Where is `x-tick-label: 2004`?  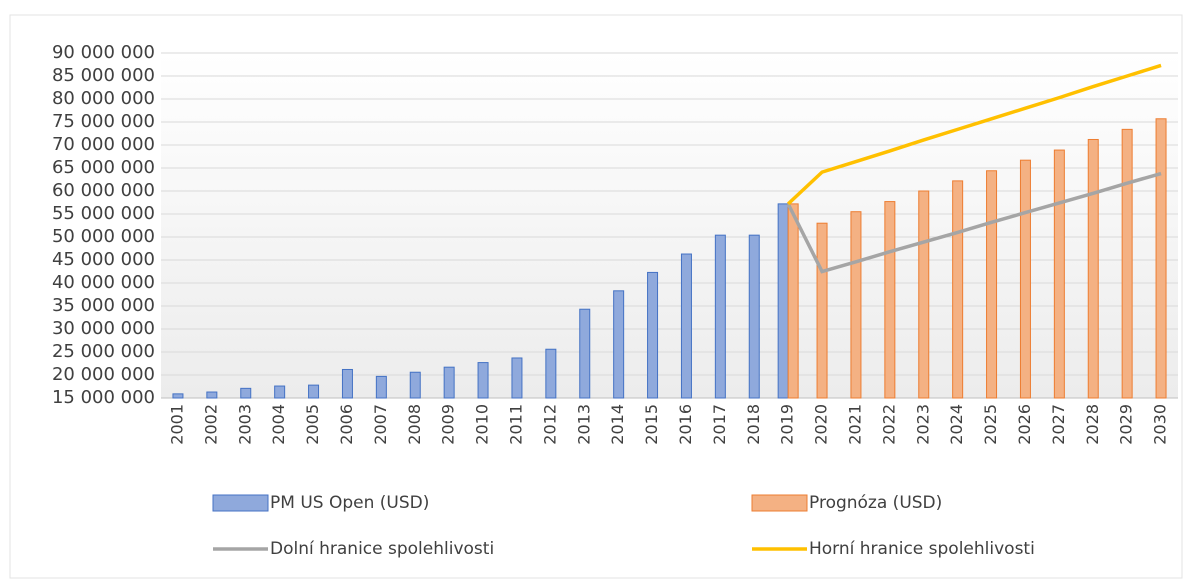 x-tick-label: 2004 is located at coordinates (278, 424).